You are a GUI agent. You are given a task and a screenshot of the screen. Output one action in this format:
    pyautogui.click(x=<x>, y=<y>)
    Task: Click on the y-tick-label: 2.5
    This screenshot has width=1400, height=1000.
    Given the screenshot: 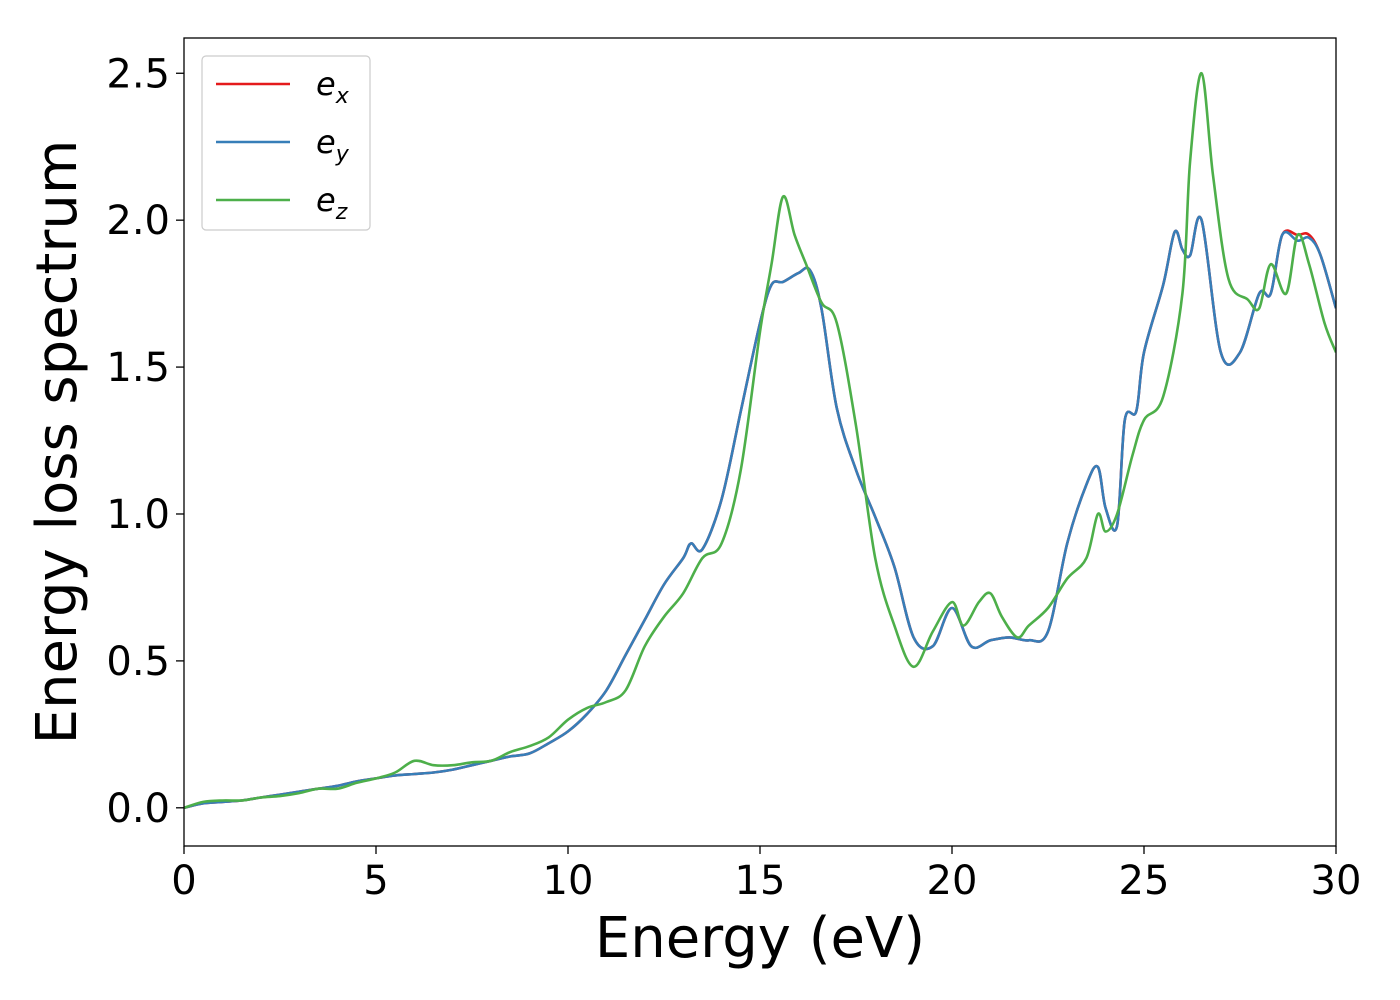 What is the action you would take?
    pyautogui.click(x=138, y=74)
    